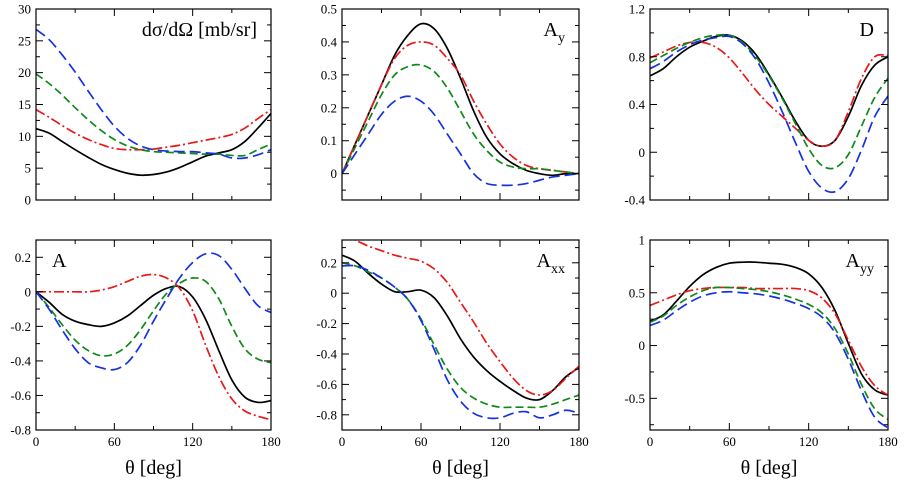  What do you see at coordinates (24, 9) in the screenshot?
I see `y-tick-label: 30` at bounding box center [24, 9].